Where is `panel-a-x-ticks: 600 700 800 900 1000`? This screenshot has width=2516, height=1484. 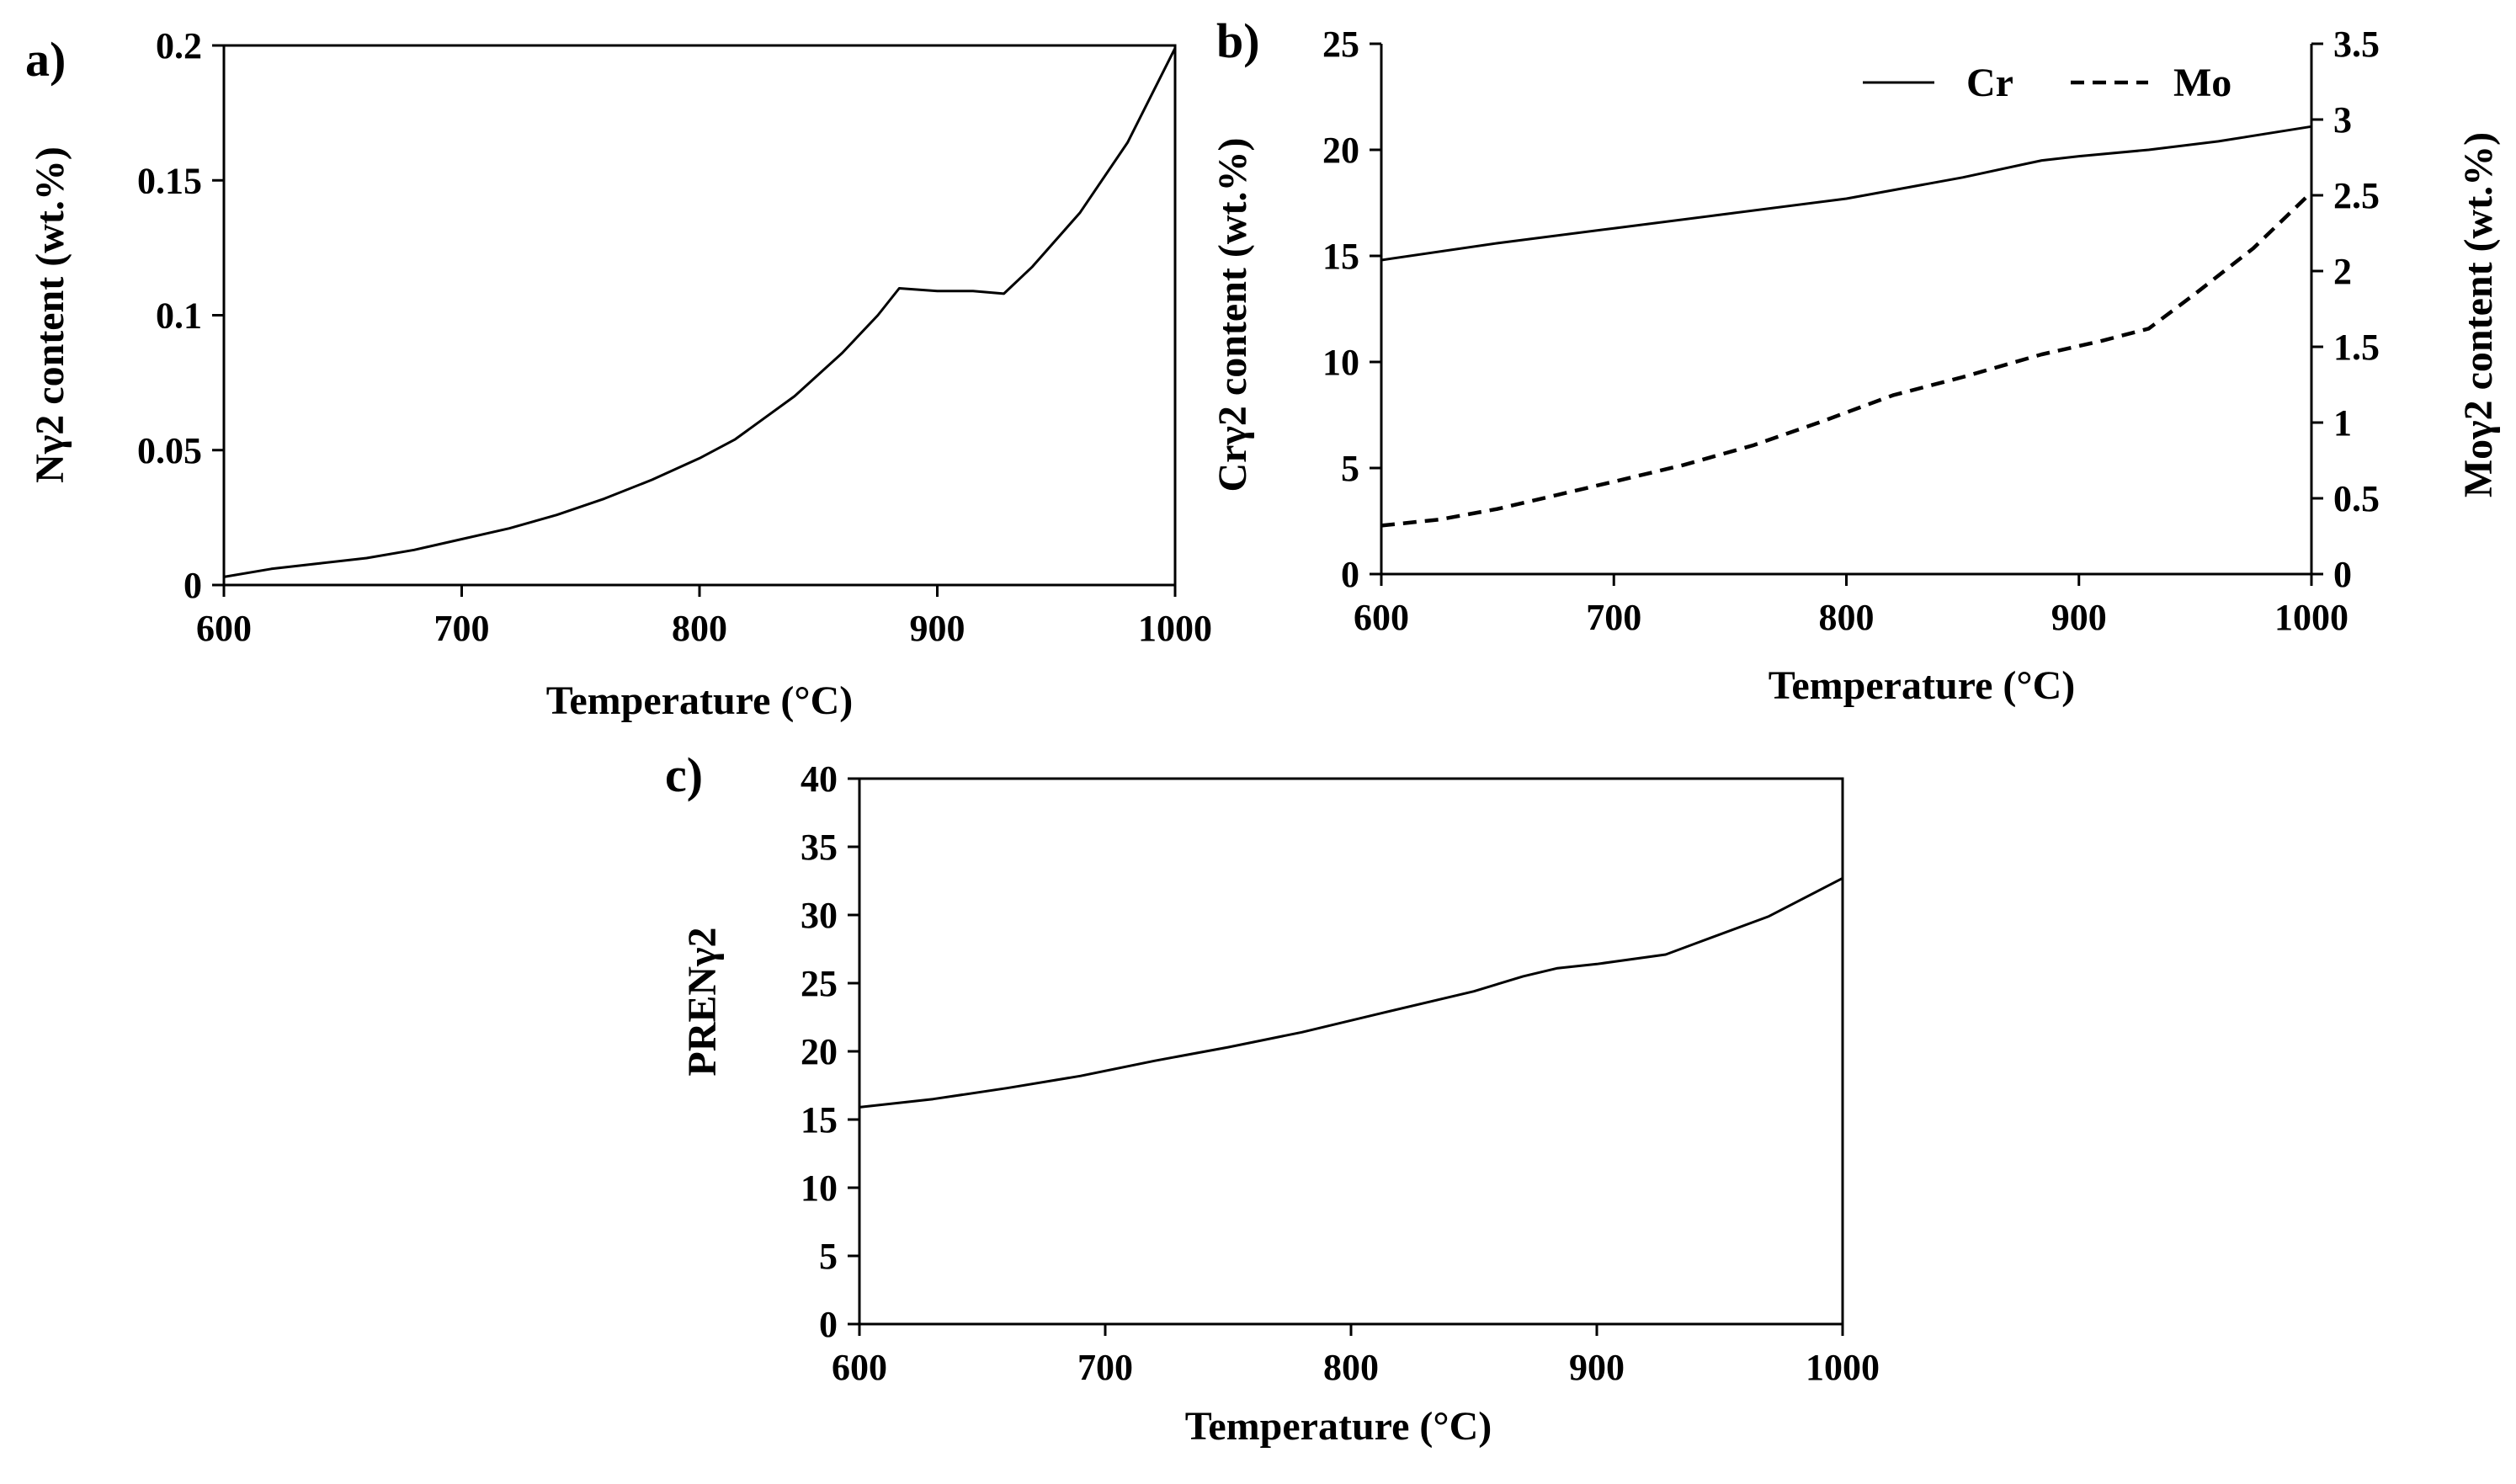 panel-a-x-ticks: 600 700 800 900 1000 is located at coordinates (704, 617).